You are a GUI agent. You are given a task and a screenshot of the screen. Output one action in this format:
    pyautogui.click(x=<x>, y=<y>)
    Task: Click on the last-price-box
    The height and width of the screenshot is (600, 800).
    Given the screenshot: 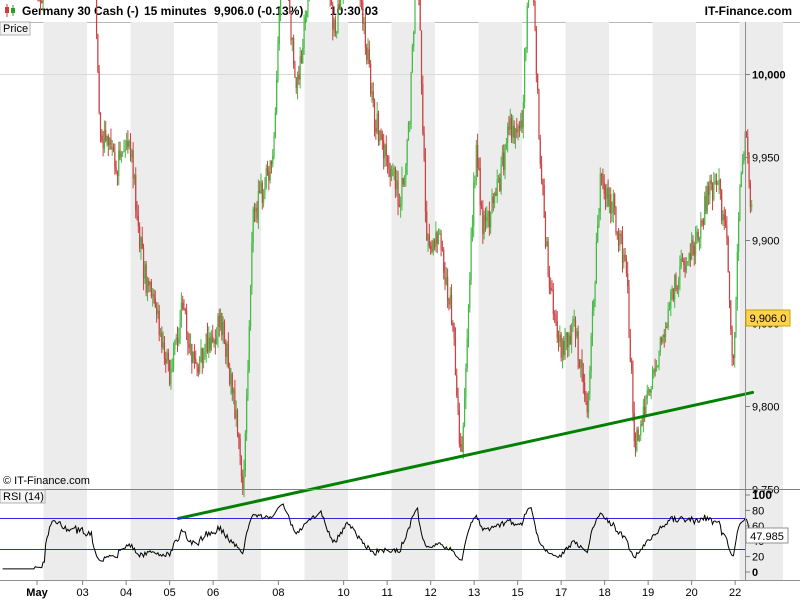 What is the action you would take?
    pyautogui.click(x=768, y=318)
    